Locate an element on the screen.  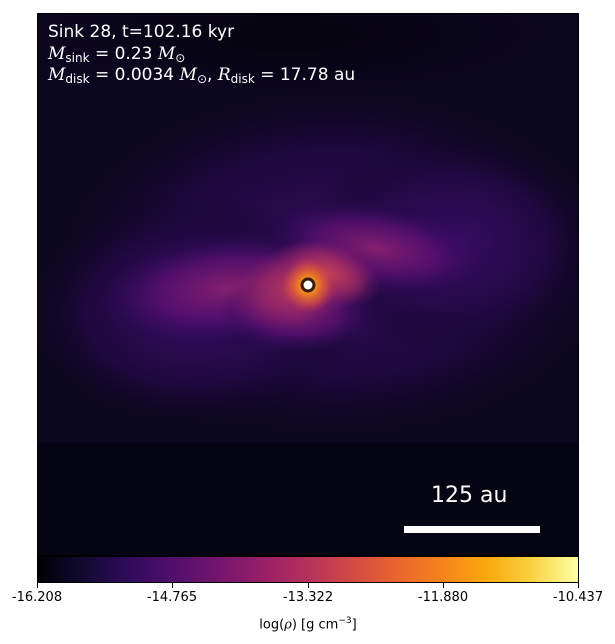
colorbar-tick-label: -16.208 is located at coordinates (37, 597).